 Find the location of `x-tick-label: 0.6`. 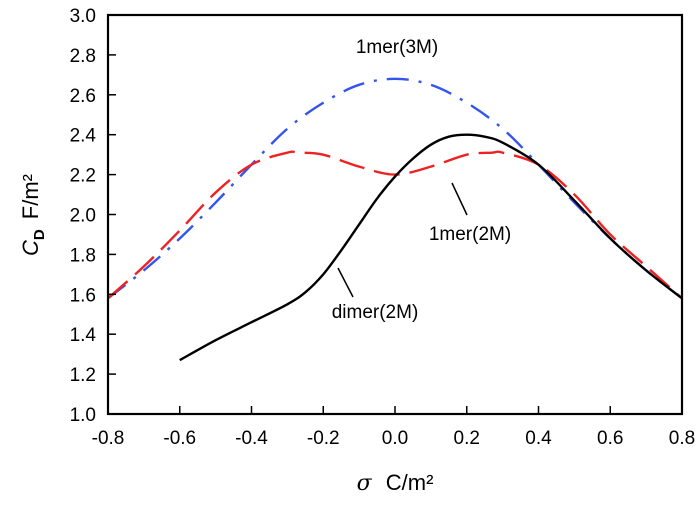

x-tick-label: 0.6 is located at coordinates (610, 438).